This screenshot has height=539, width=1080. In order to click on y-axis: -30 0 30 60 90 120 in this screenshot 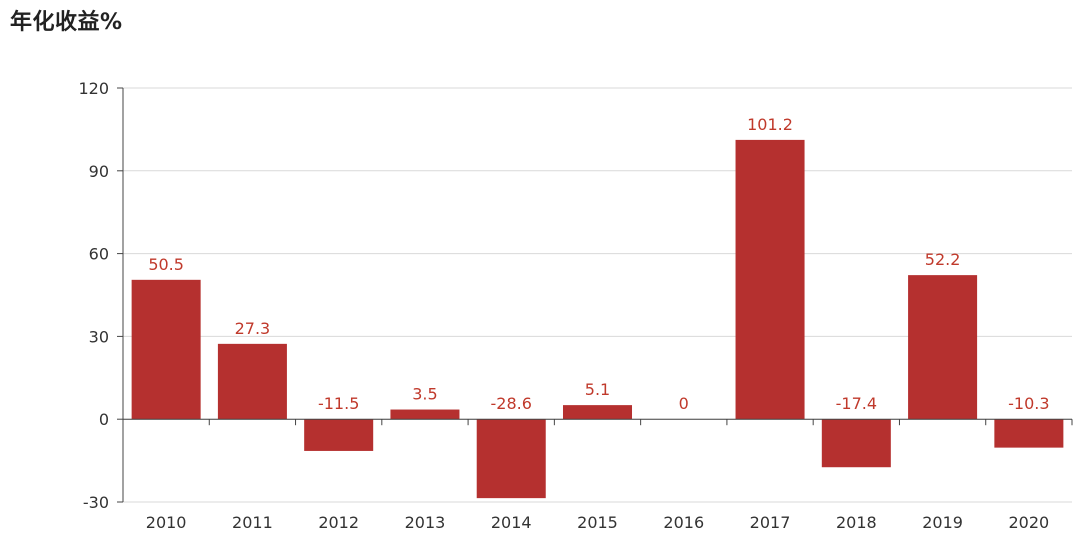, I will do `click(101, 295)`.